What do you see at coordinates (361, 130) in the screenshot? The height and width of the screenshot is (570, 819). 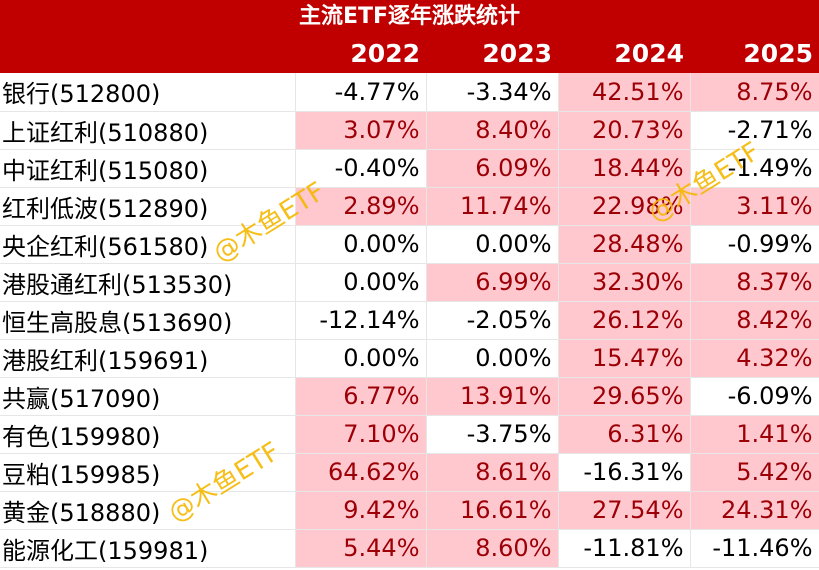 I see `return-cell-2022: 3.07%` at bounding box center [361, 130].